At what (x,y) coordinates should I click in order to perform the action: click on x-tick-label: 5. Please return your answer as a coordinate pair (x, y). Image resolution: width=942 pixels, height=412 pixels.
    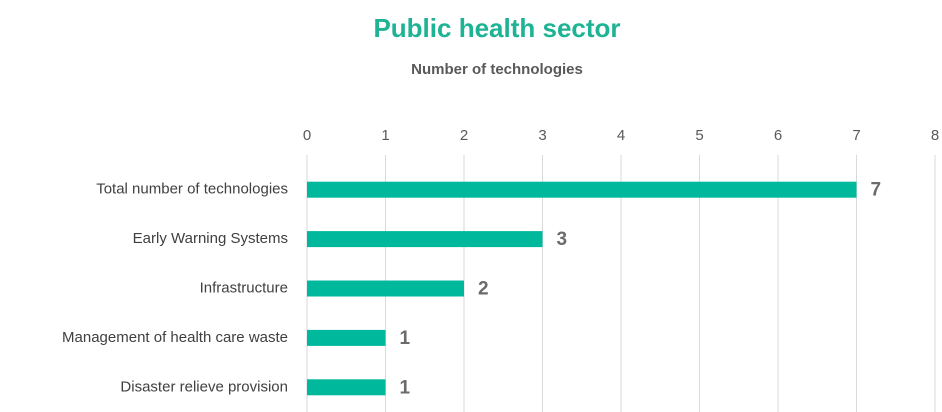
    Looking at the image, I should click on (699, 135).